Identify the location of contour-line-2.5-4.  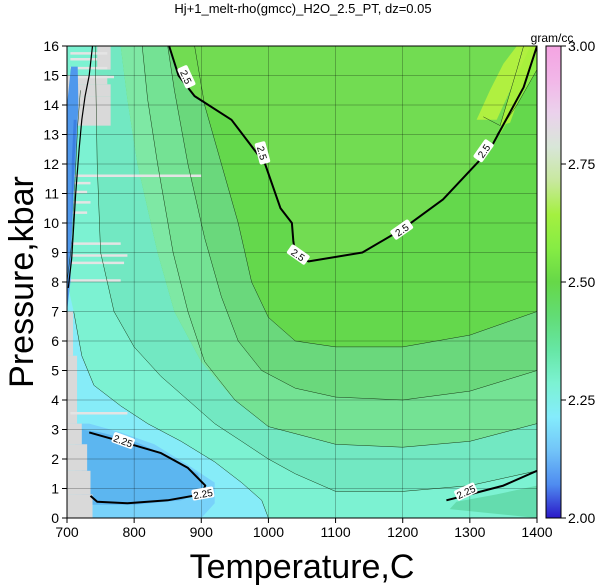
(80, 167).